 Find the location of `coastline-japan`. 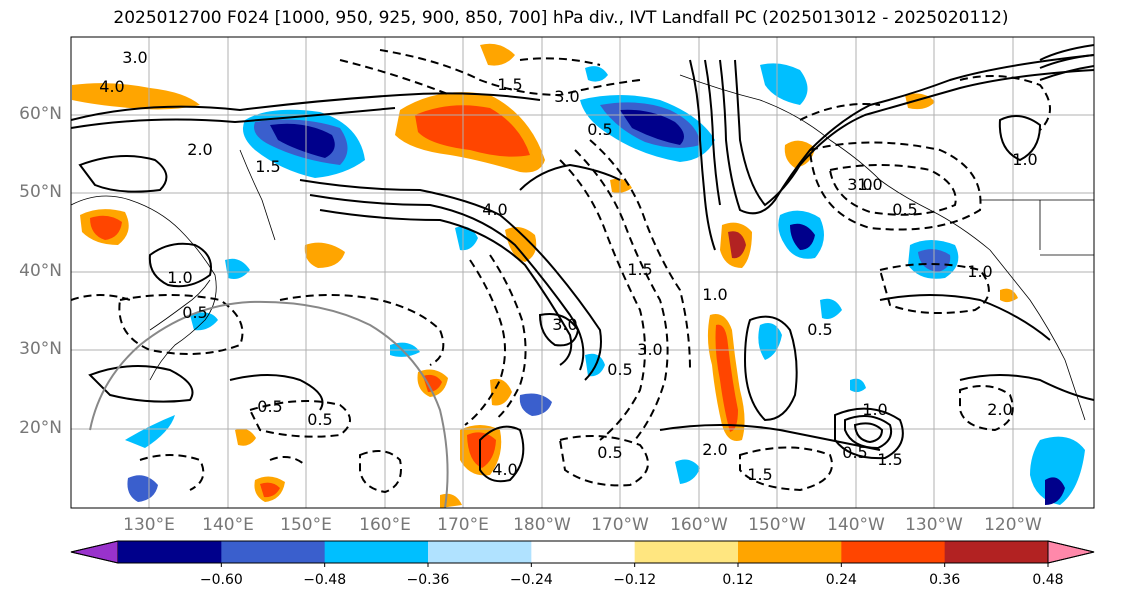

coastline-japan is located at coordinates (180, 305).